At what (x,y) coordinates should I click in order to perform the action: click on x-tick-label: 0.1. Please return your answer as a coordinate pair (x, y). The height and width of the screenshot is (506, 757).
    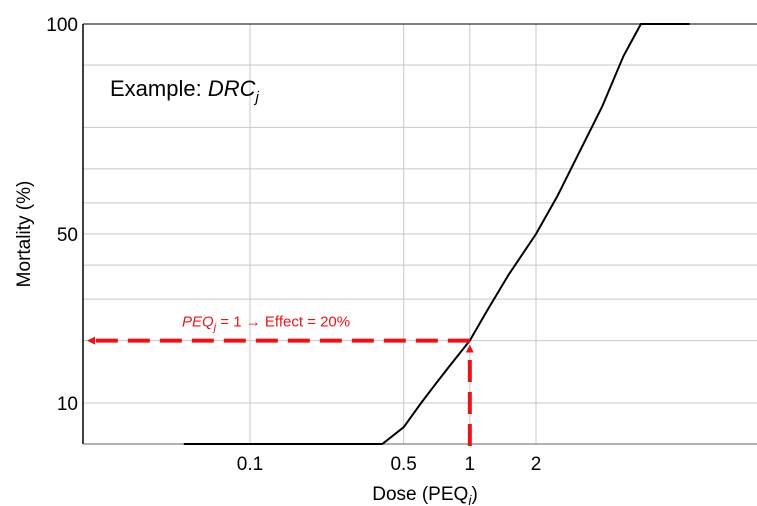
    Looking at the image, I should click on (250, 464).